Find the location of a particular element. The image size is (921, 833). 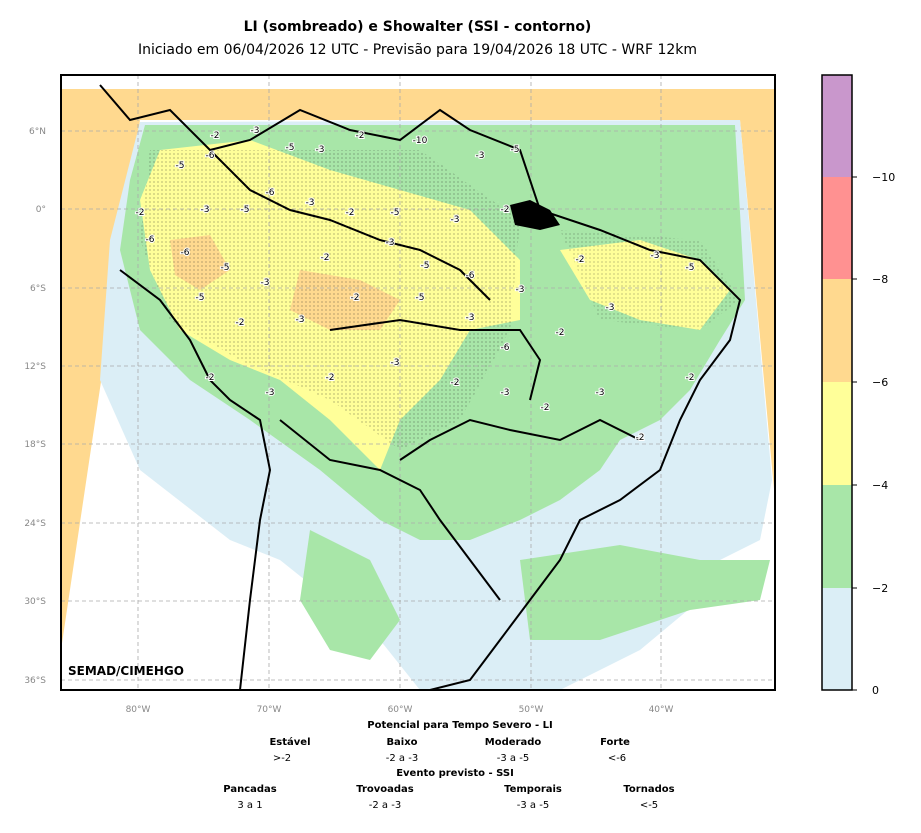

ssi-legend-name: Temporais is located at coordinates (533, 789).